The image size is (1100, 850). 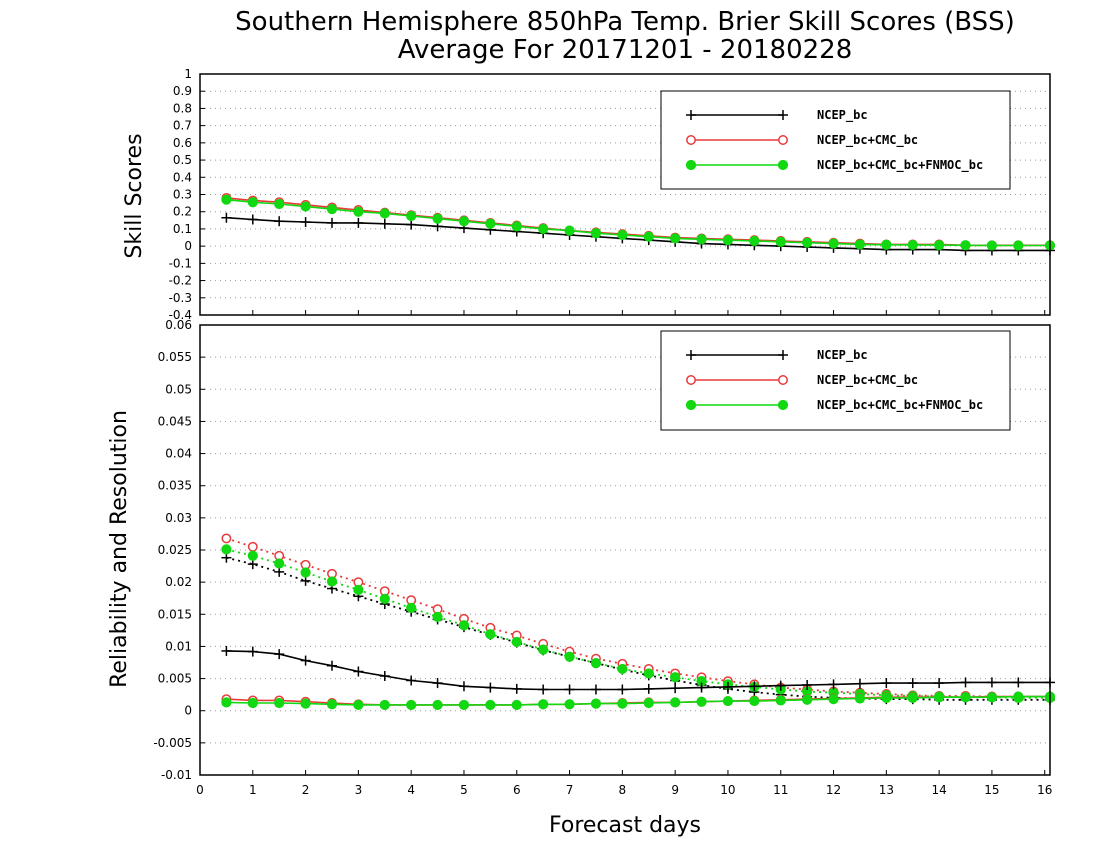 What do you see at coordinates (182, 108) in the screenshot?
I see `top-y-tick-label: 0.8` at bounding box center [182, 108].